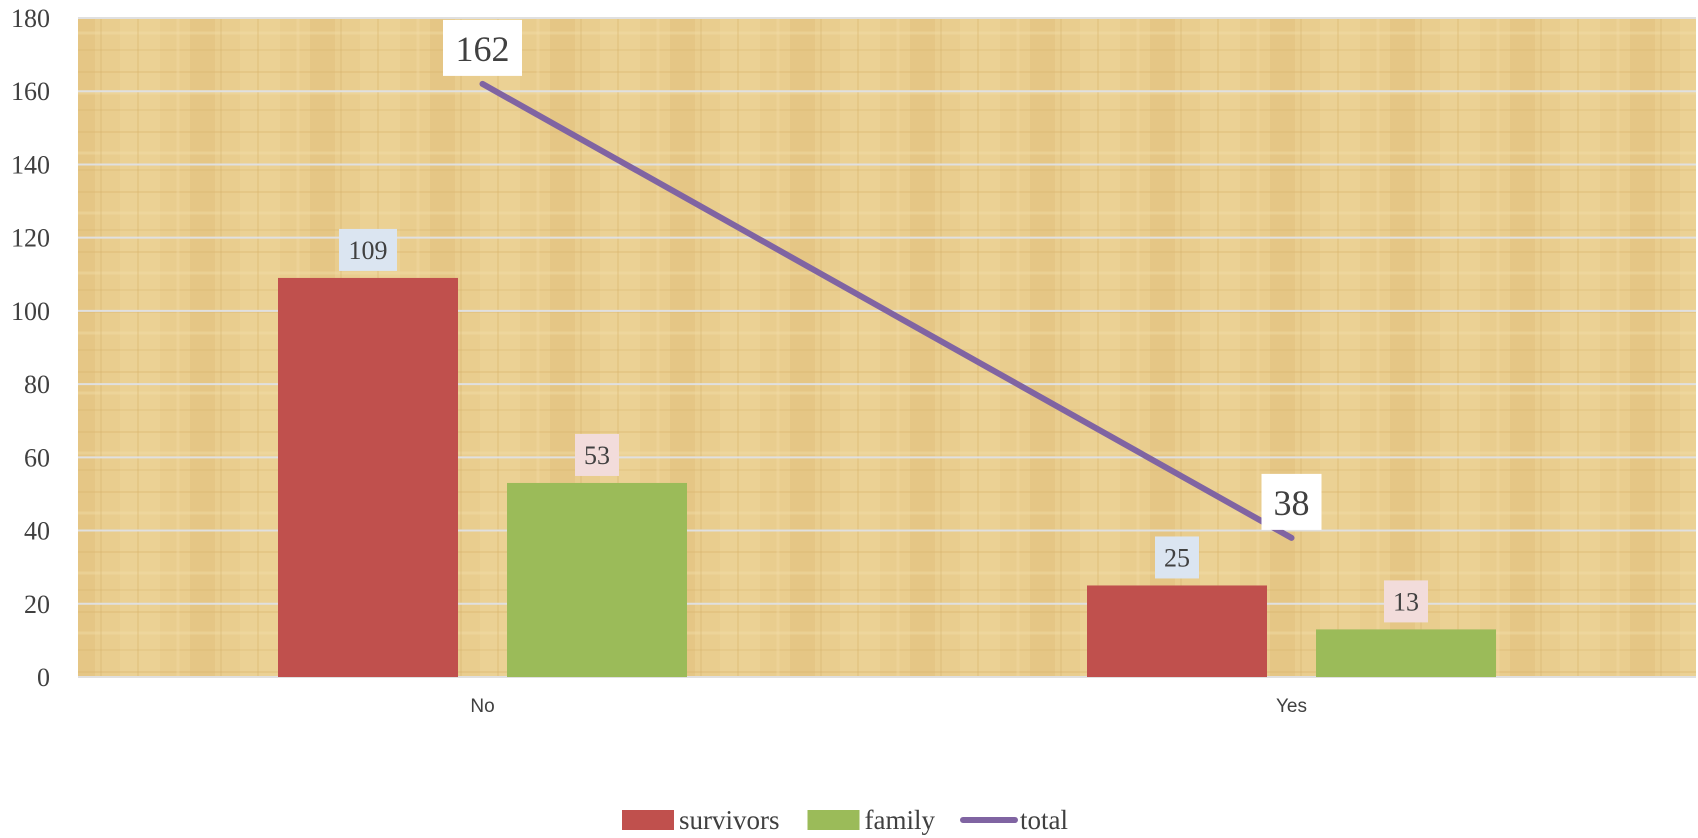  Describe the element at coordinates (900, 820) in the screenshot. I see `legend-label-family: family` at that location.